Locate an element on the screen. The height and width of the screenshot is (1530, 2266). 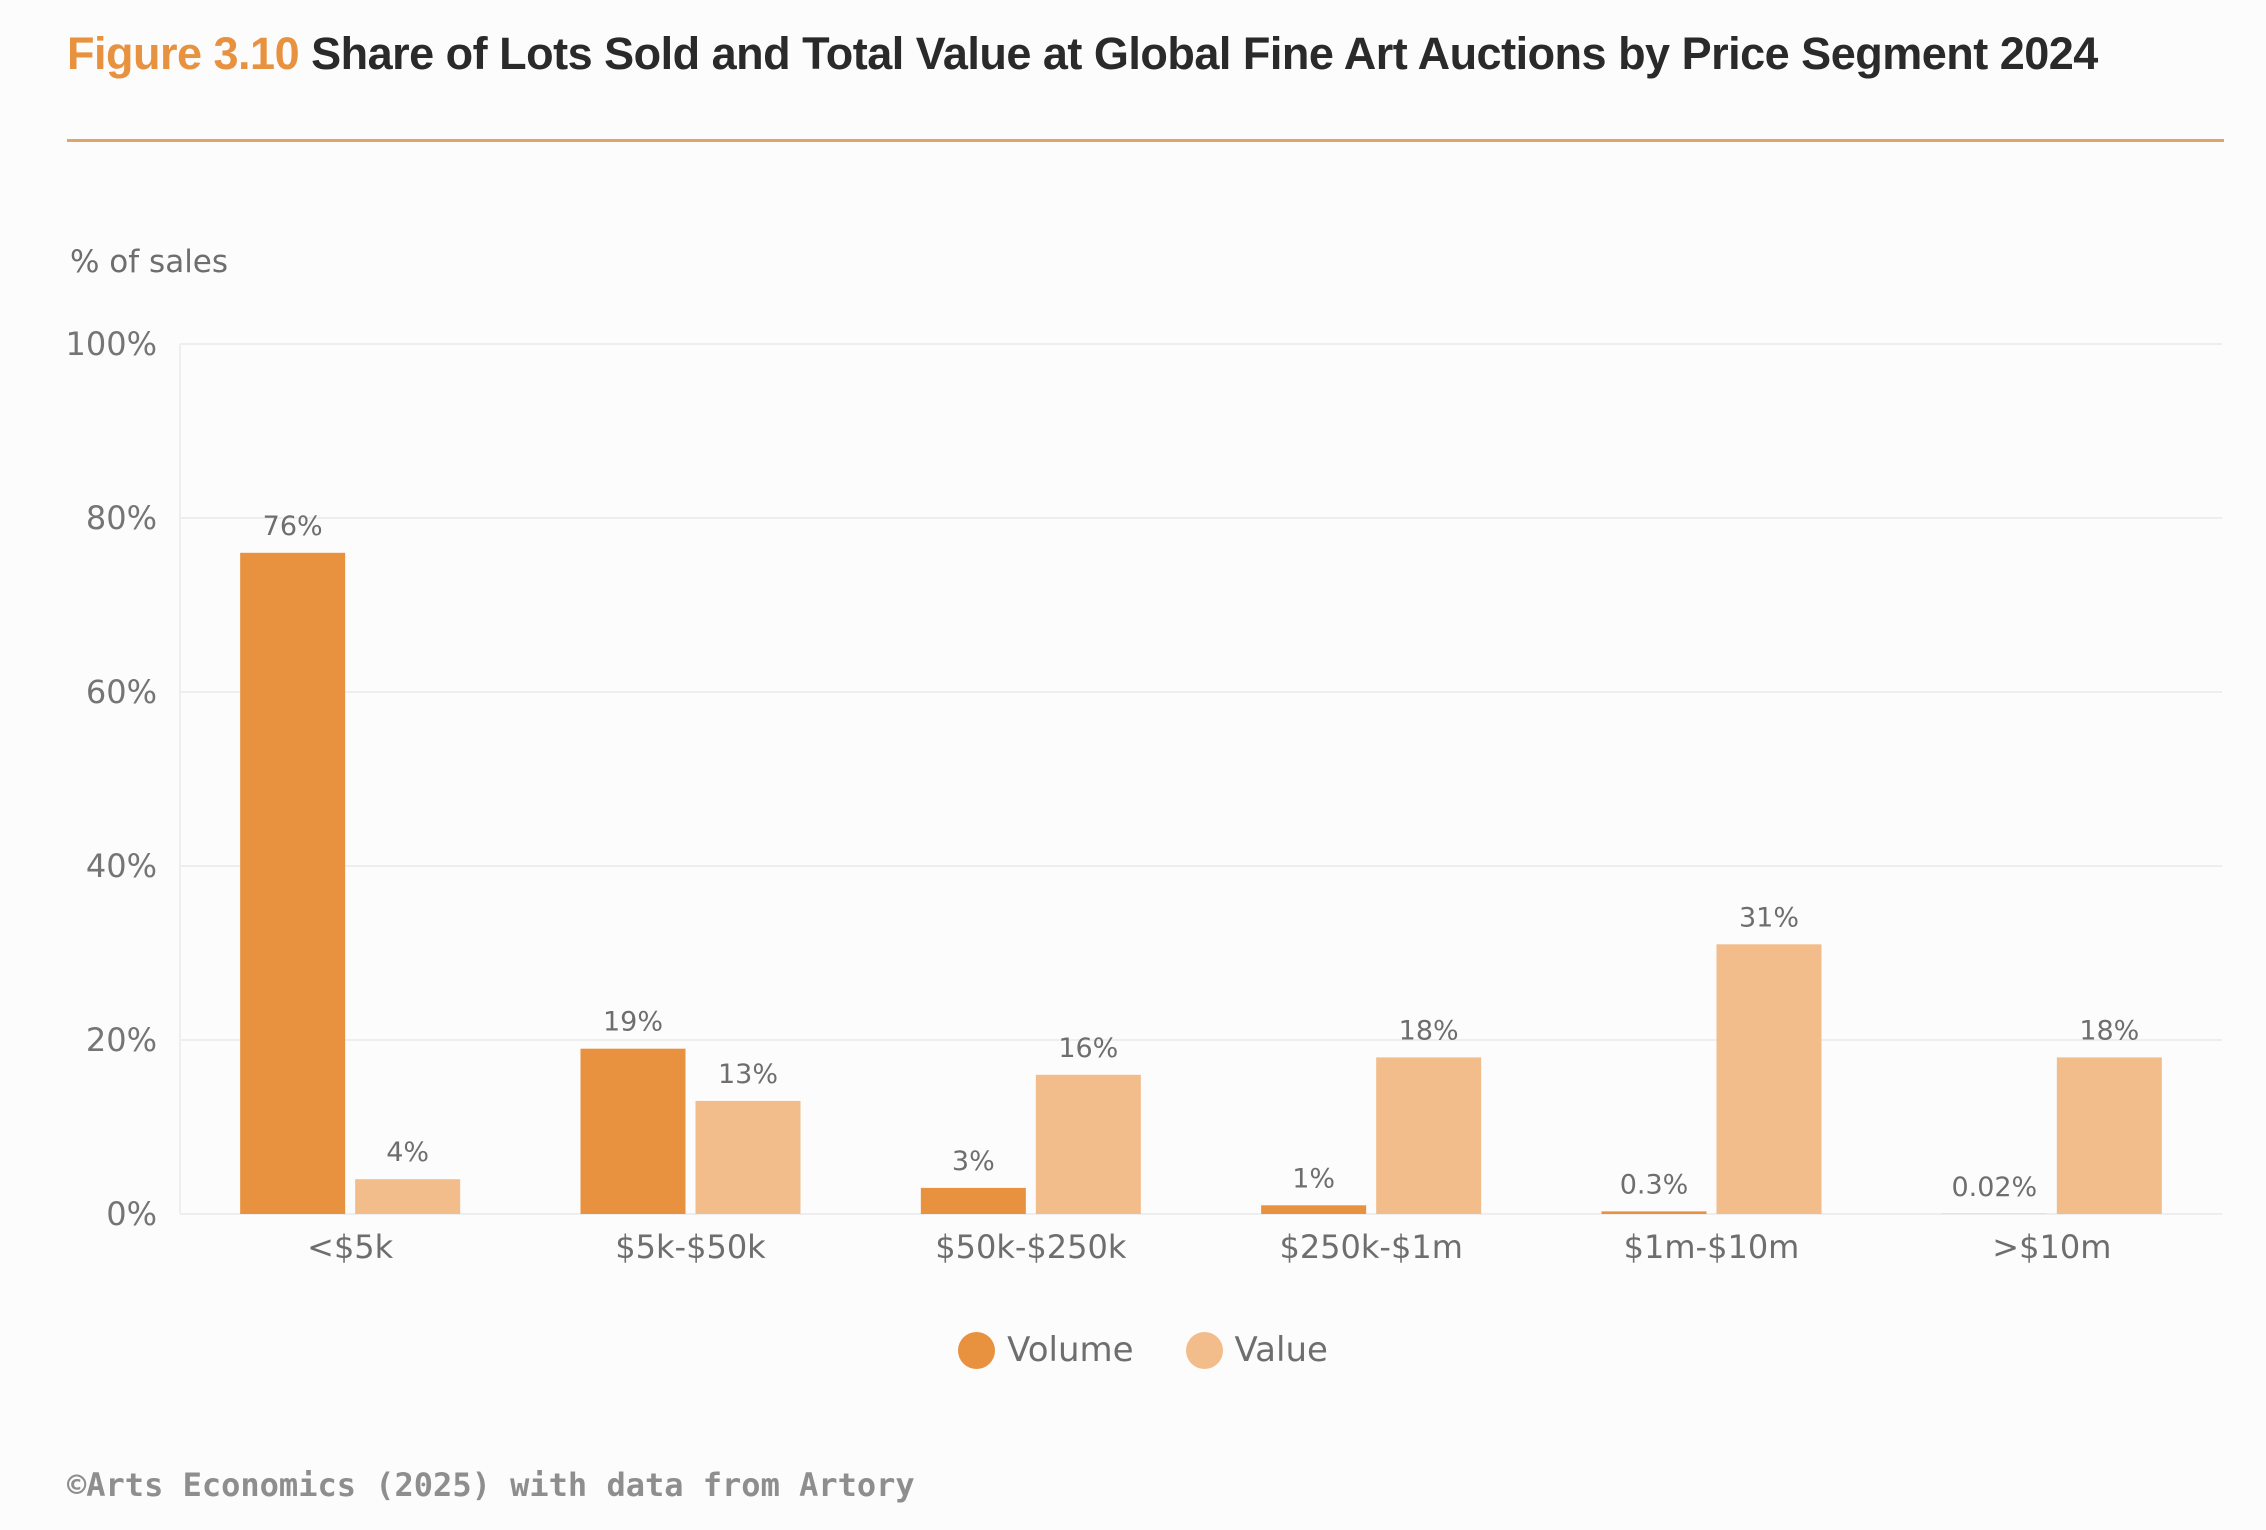
legend-item-volume: Volume is located at coordinates (1046, 1350).